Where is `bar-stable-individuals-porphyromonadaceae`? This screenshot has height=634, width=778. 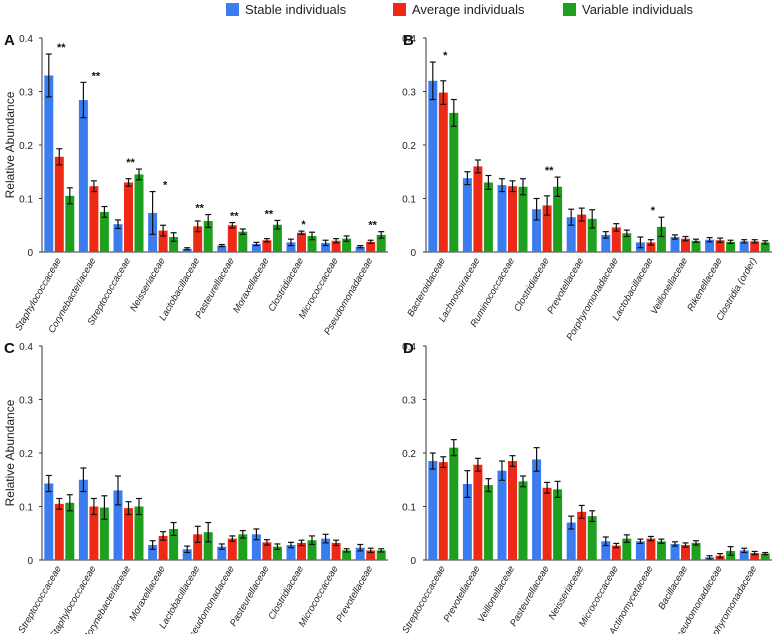
bar-stable-individuals-porphyromonadaceae is located at coordinates (606, 243).